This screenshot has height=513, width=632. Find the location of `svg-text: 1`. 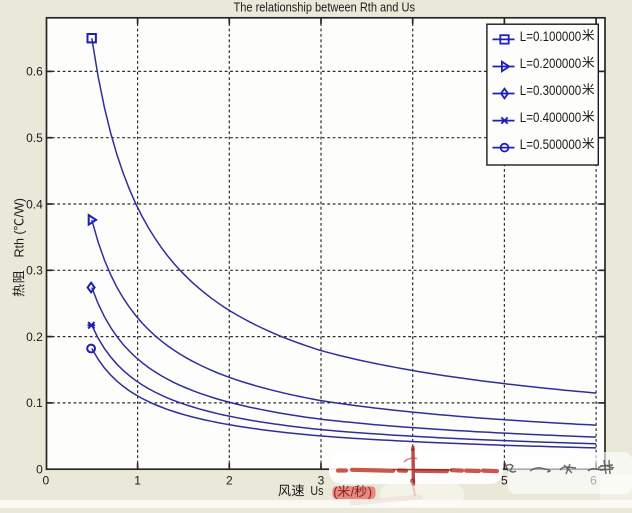

svg-text: 1 is located at coordinates (137, 481).